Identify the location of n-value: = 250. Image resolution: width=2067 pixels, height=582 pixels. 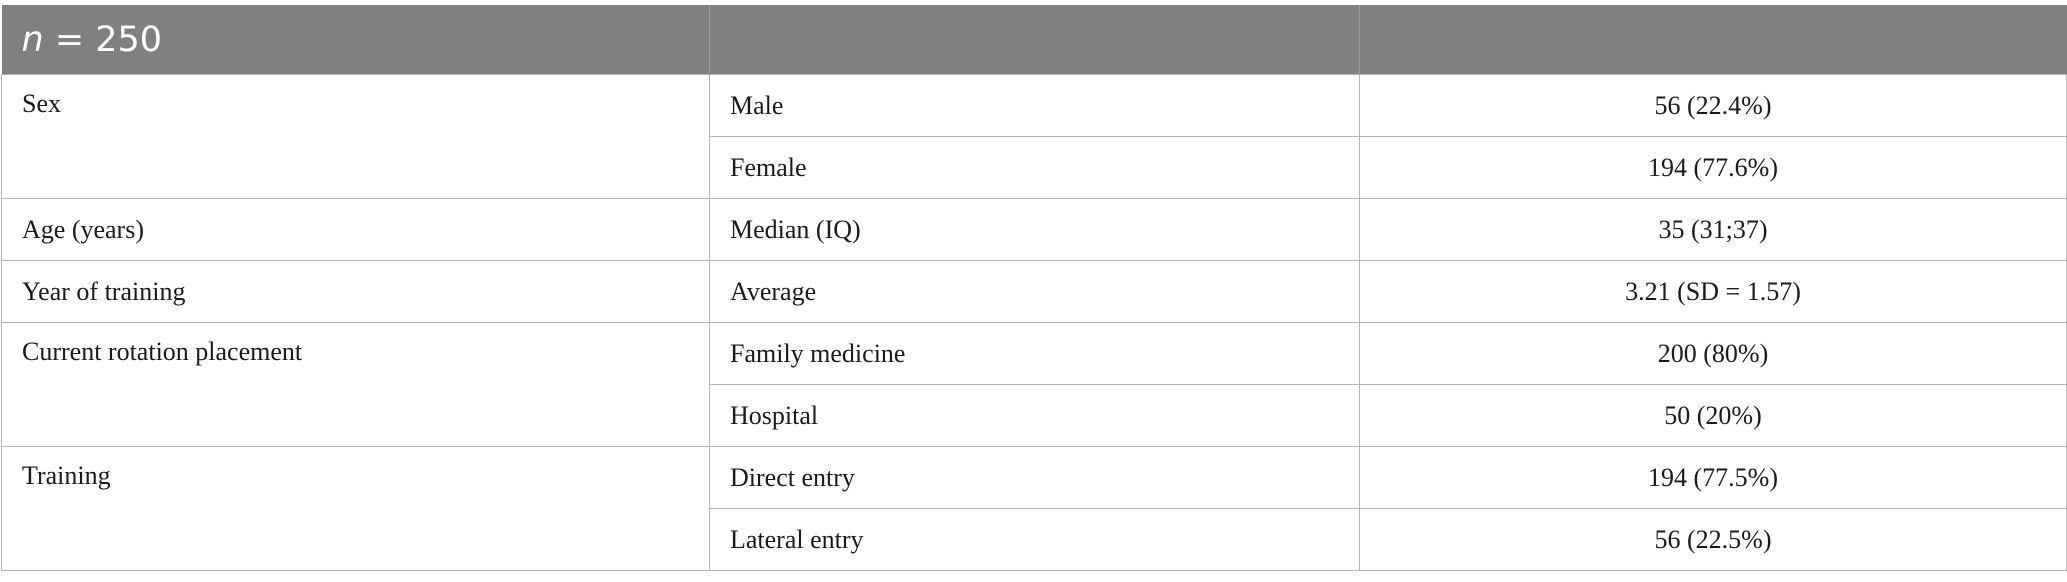
(103, 39).